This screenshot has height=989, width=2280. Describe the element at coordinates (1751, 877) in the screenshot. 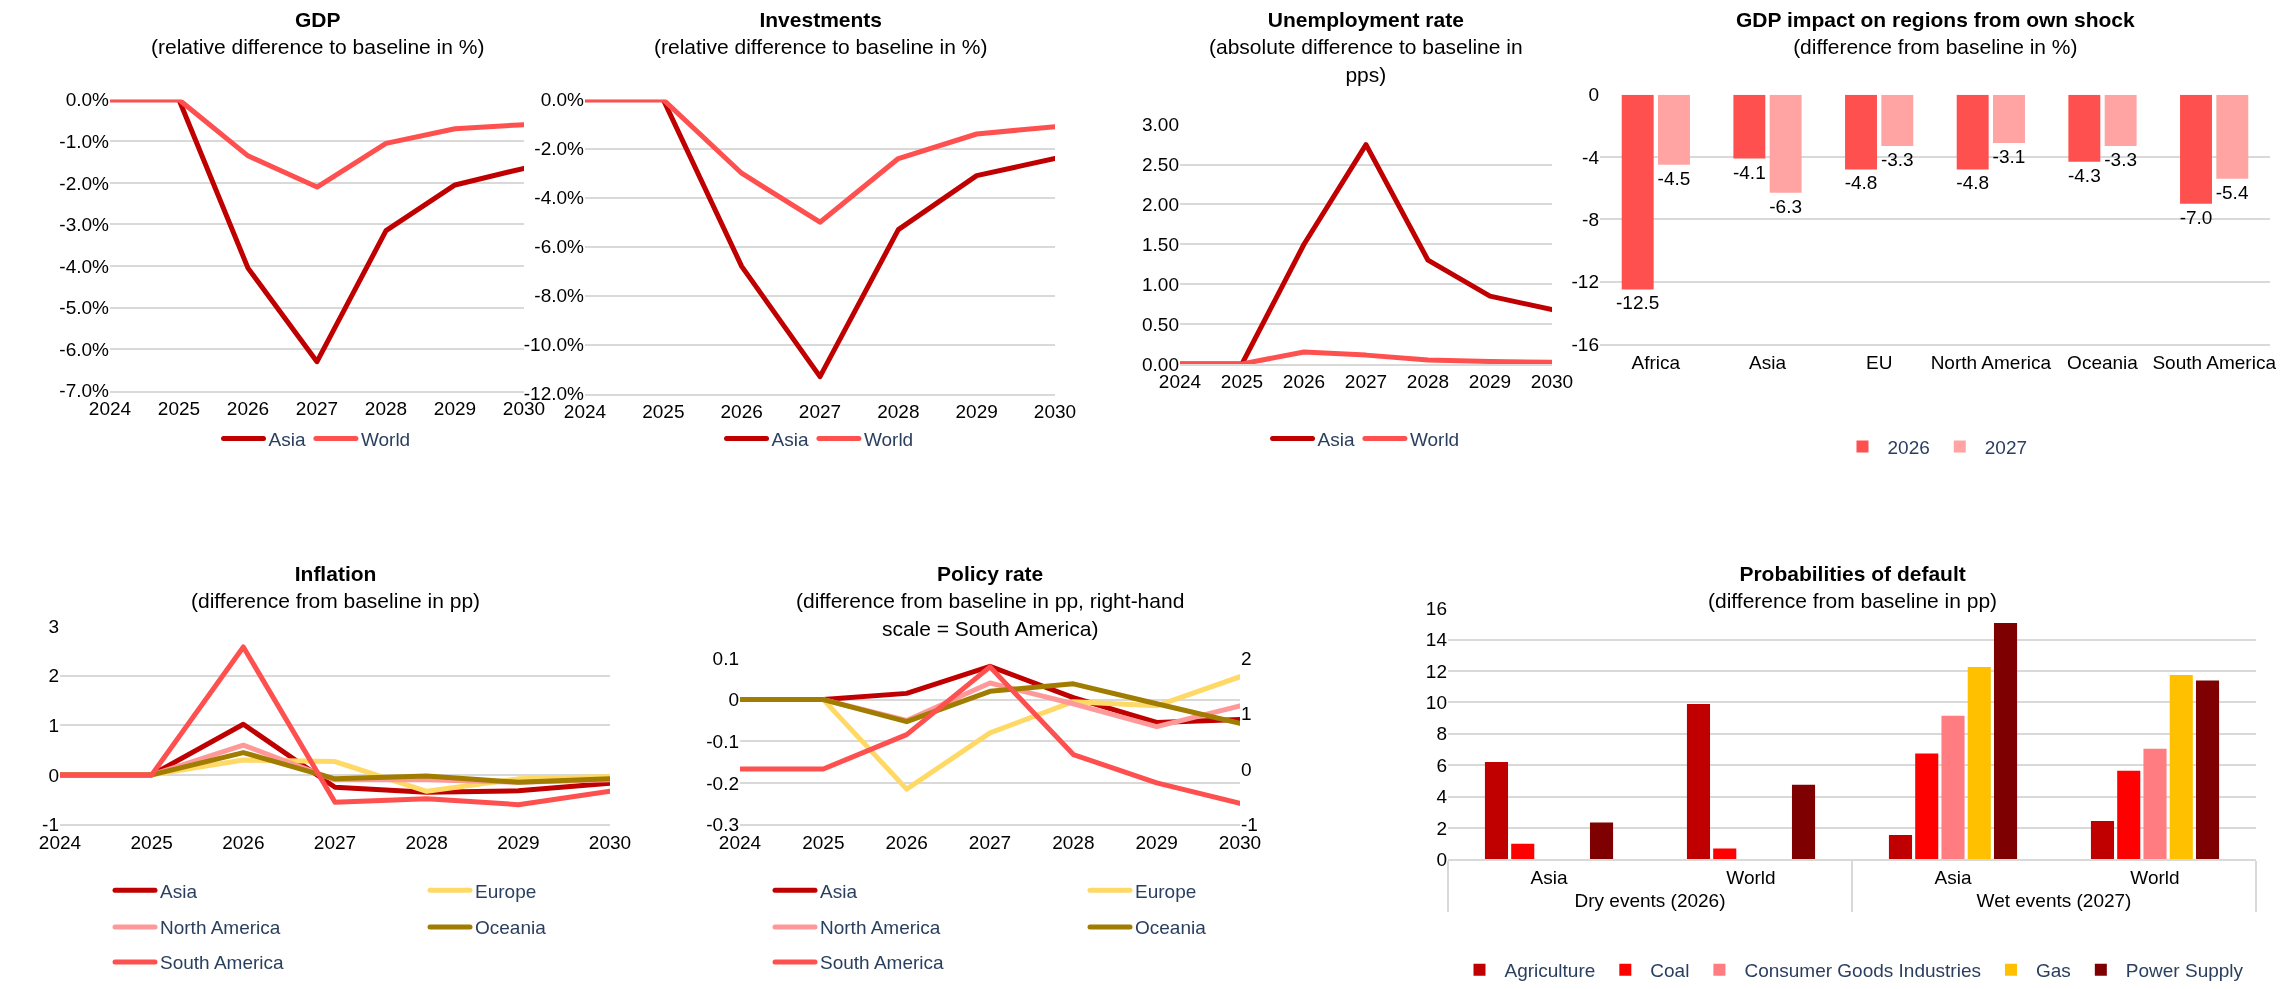

I see `x-tick-label: World` at that location.